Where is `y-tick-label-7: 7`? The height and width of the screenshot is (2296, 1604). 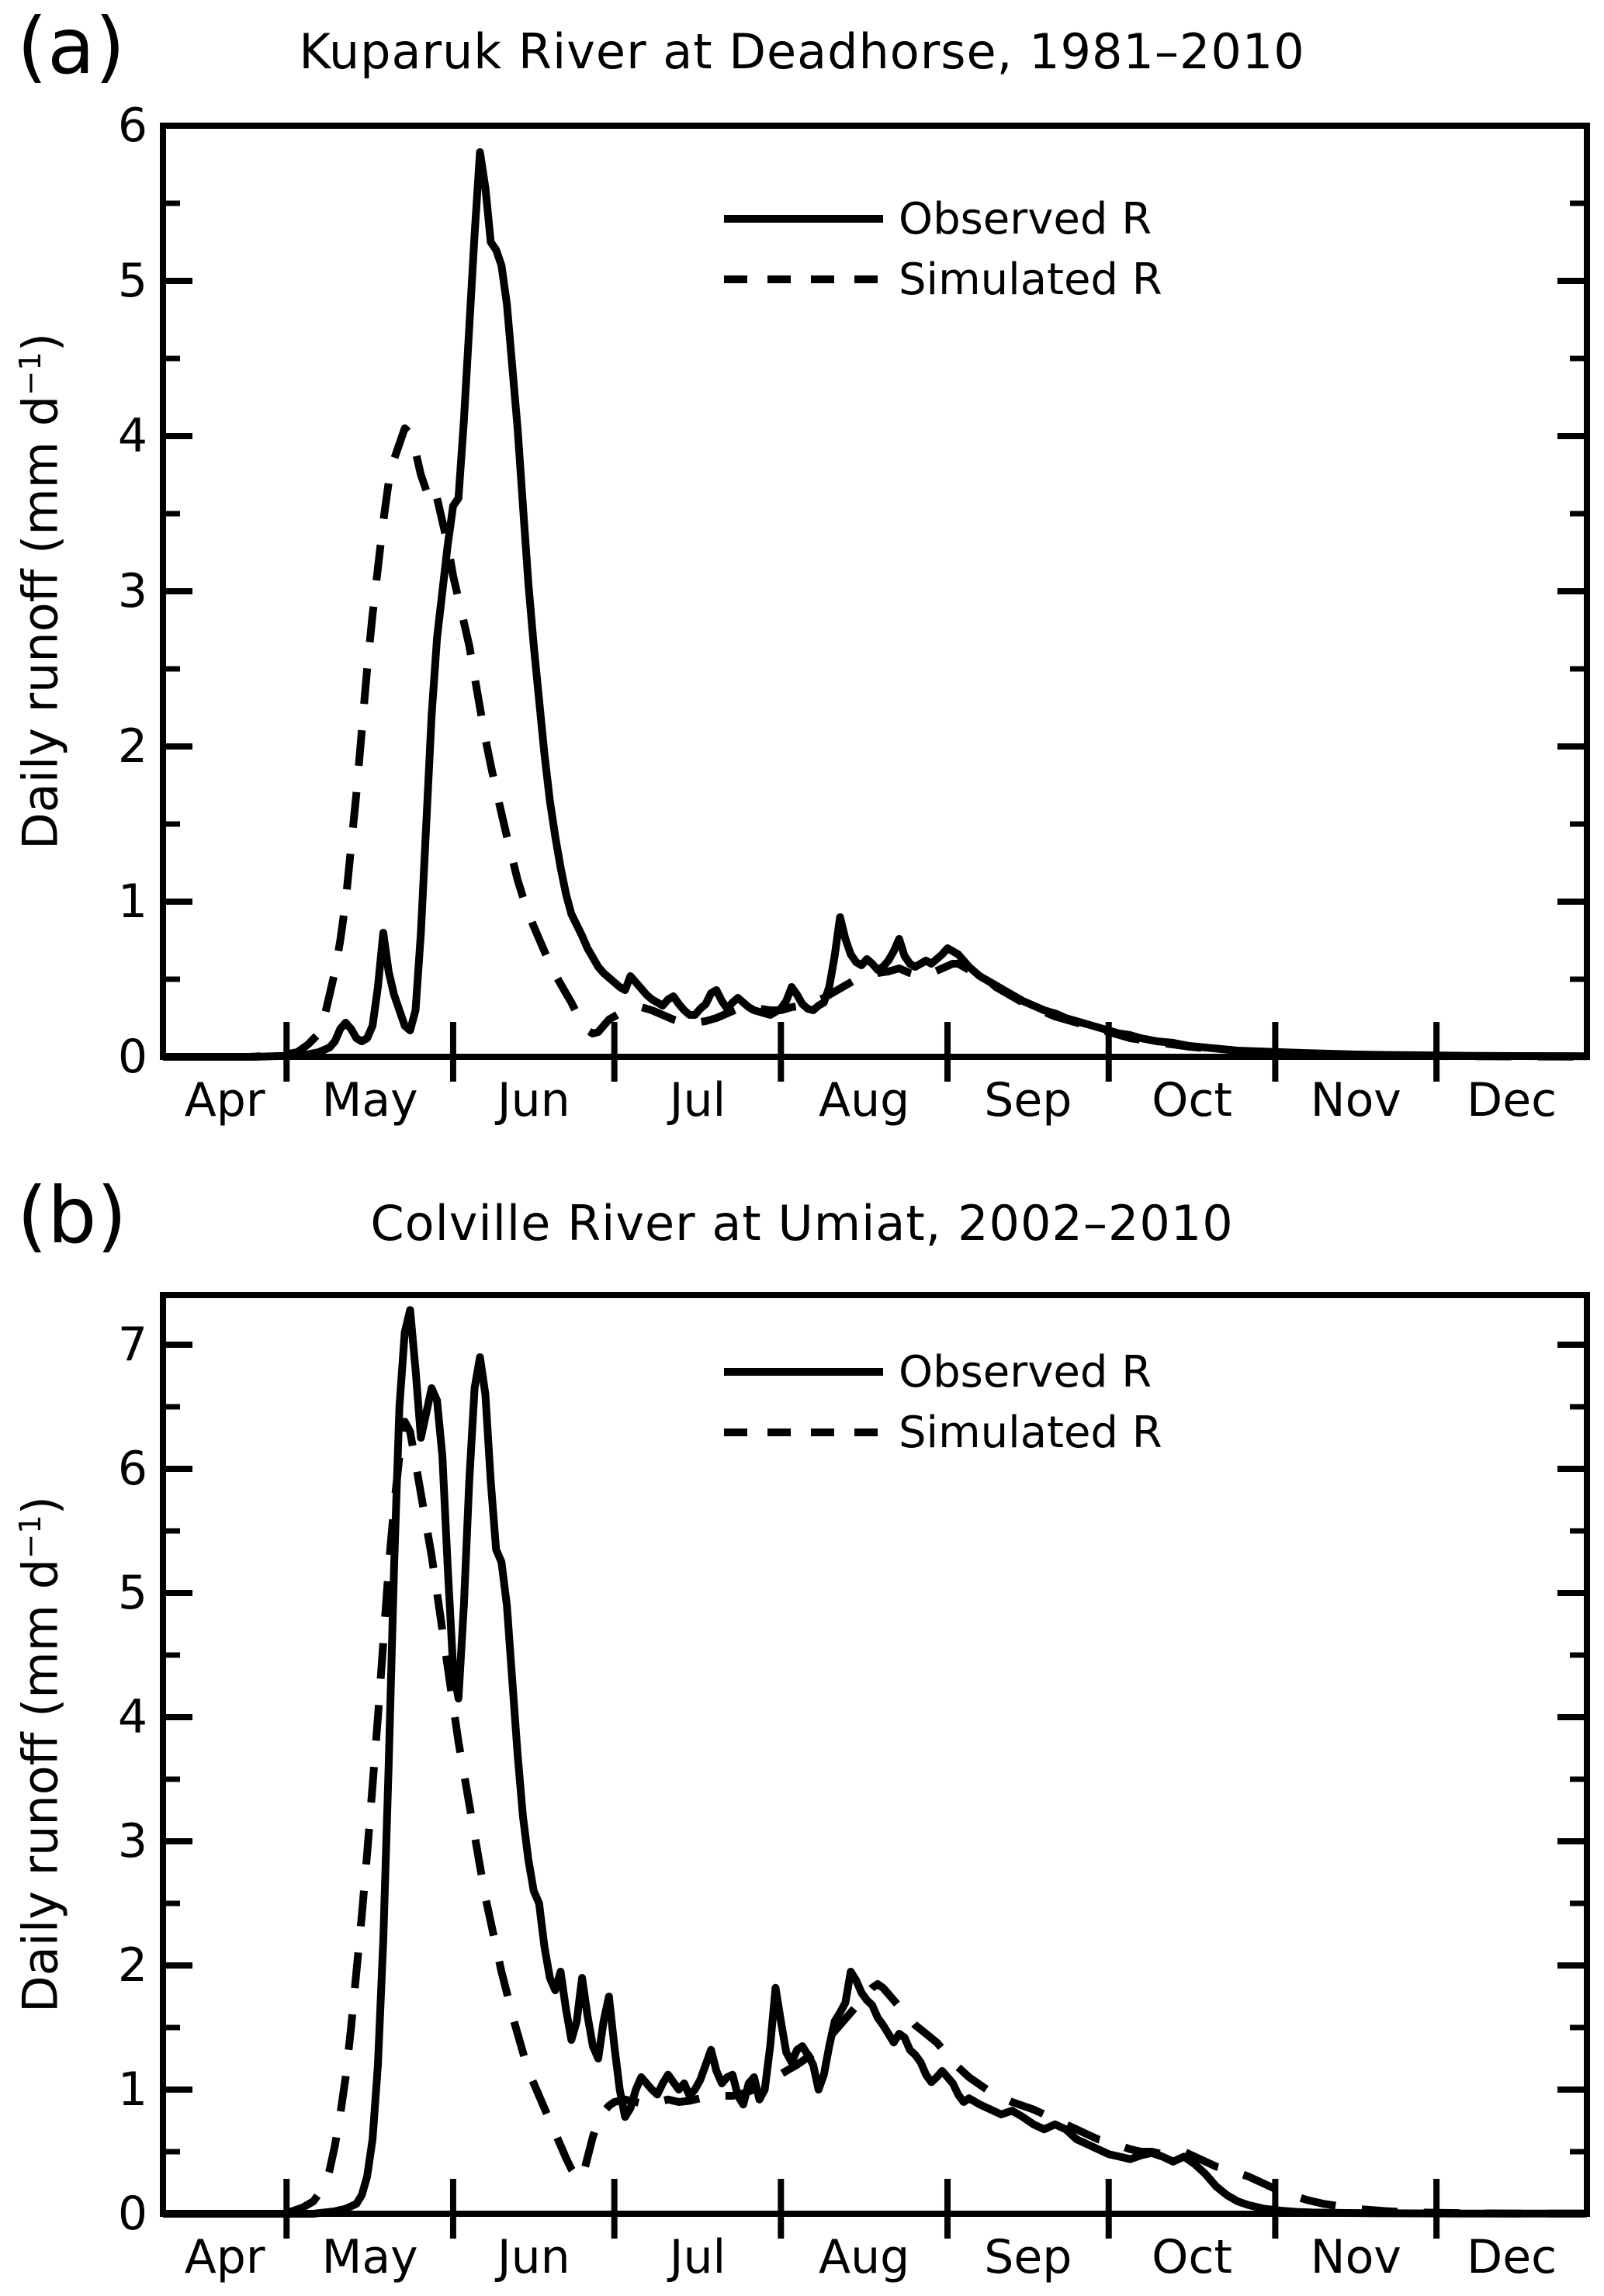
y-tick-label-7: 7 is located at coordinates (132, 1345).